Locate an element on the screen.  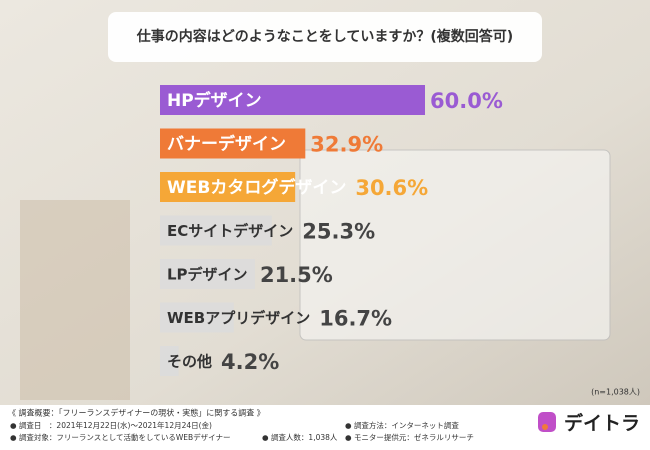
value-label: 16.7% is located at coordinates (355, 319).